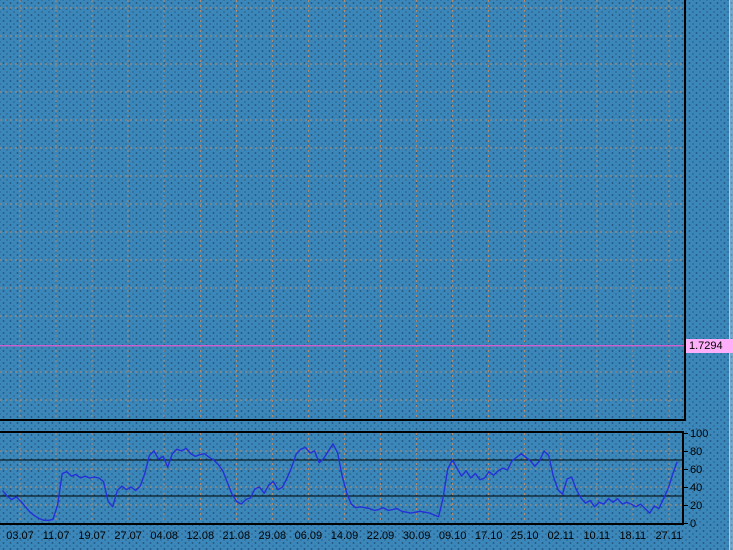 The width and height of the screenshot is (733, 550). Describe the element at coordinates (200, 536) in the screenshot. I see `date-axis-label: 12.08` at that location.